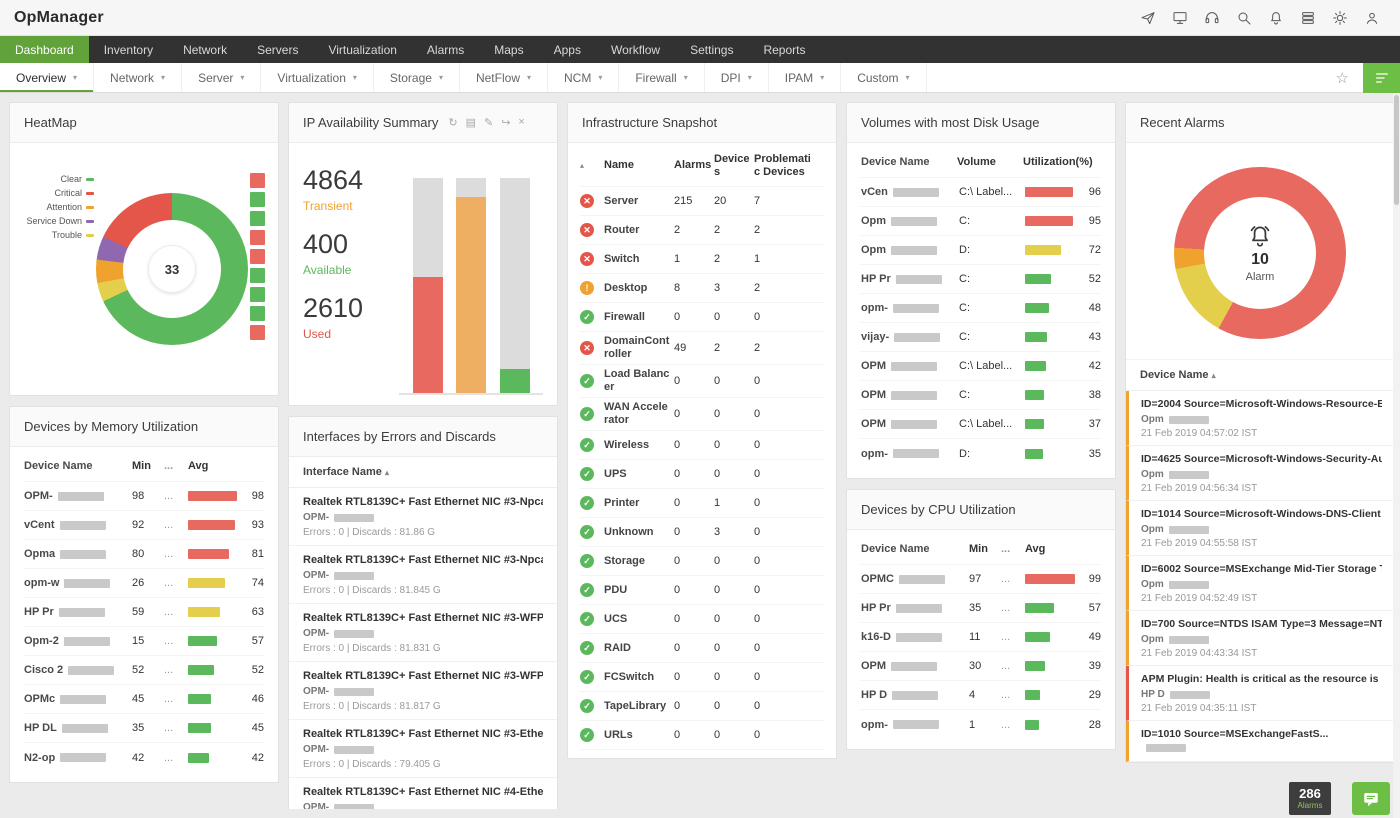 The height and width of the screenshot is (818, 1400). What do you see at coordinates (144, 583) in the screenshot?
I see `memory-table-row: opm-w 26 ... 74` at bounding box center [144, 583].